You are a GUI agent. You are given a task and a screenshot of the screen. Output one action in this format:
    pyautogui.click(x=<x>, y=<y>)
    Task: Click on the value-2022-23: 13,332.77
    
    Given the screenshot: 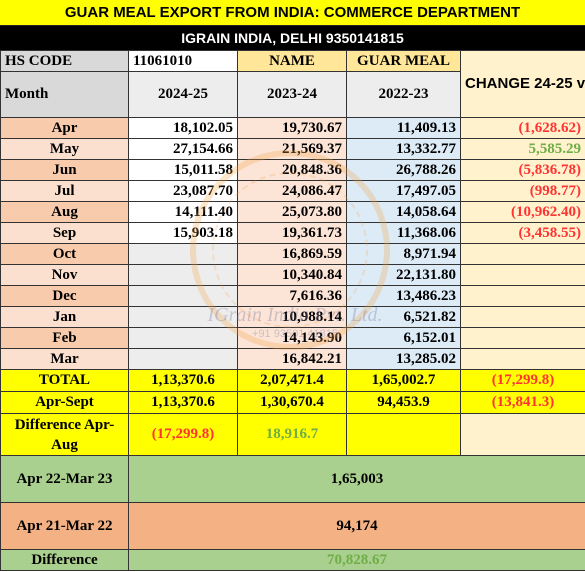 What is the action you would take?
    pyautogui.click(x=403, y=149)
    